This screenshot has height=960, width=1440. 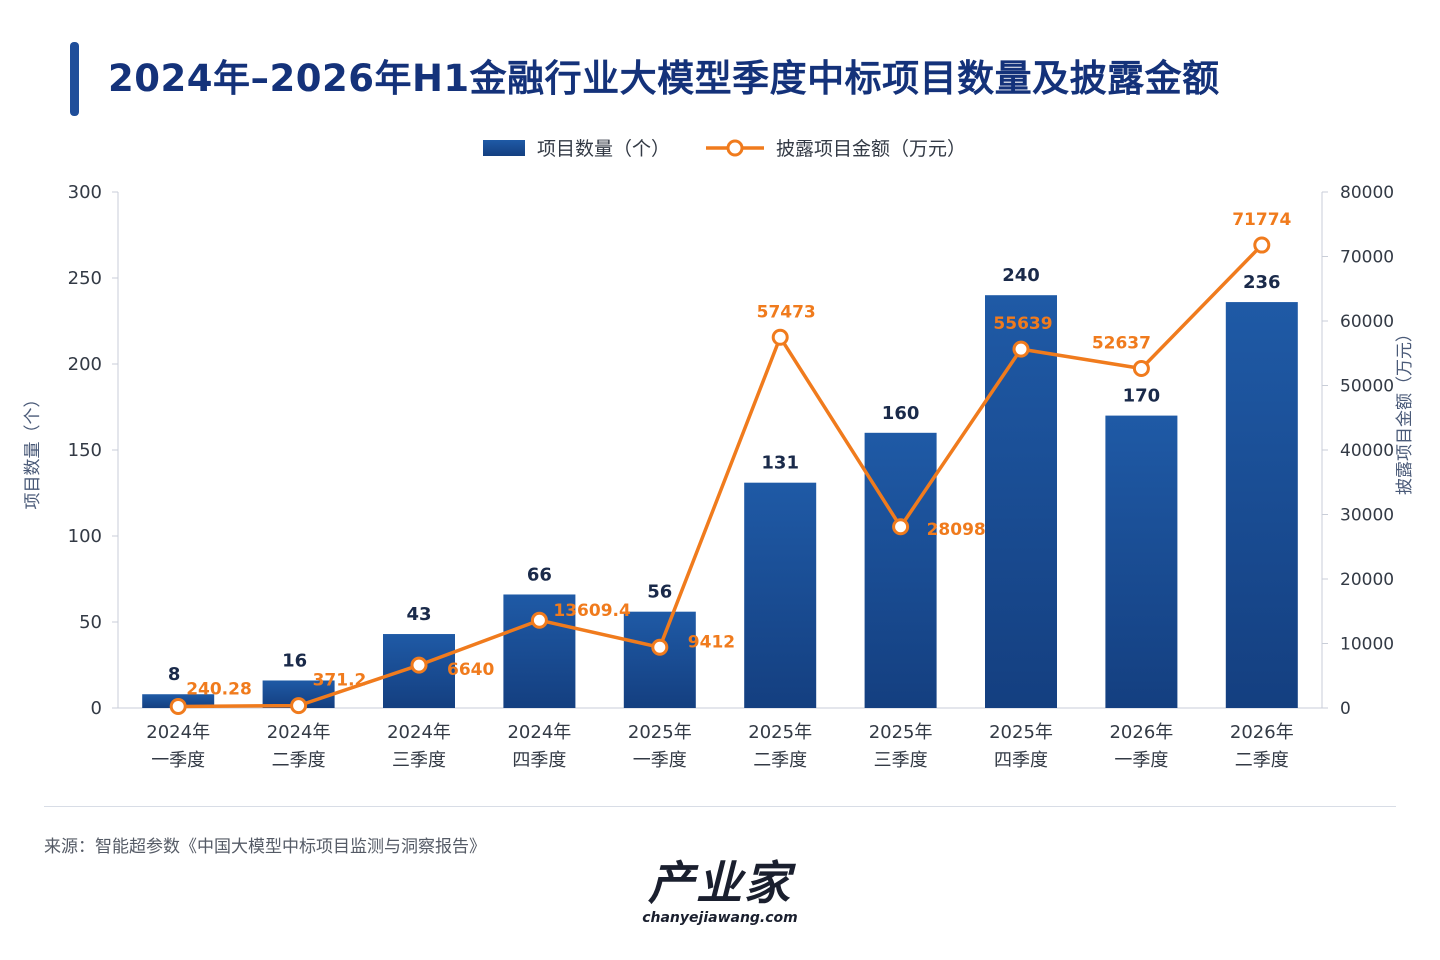 I want to click on y-right-axis-title: 披露项目金额（万元）, so click(x=1405, y=410).